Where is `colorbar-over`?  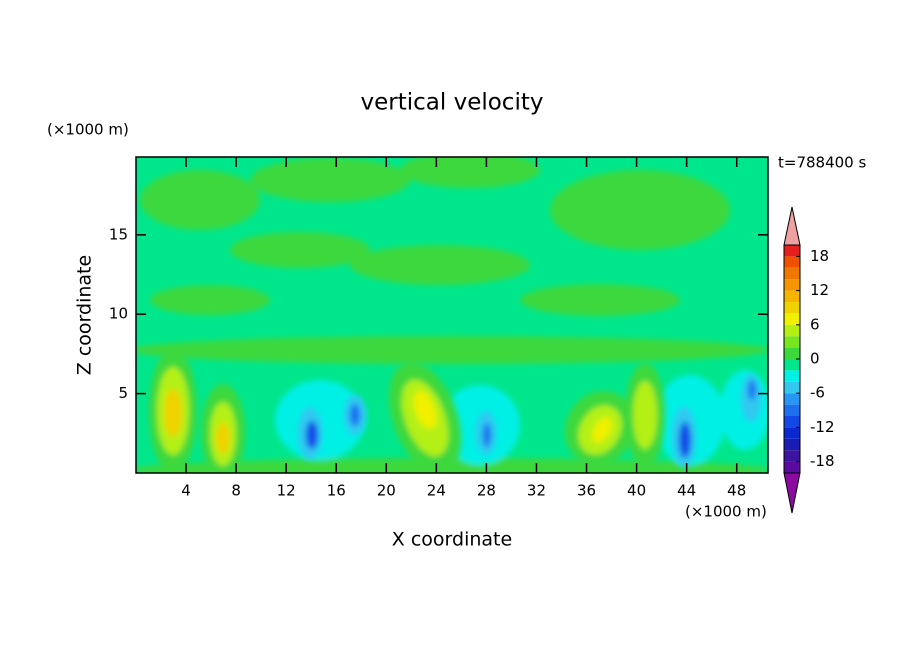 colorbar-over is located at coordinates (792, 226).